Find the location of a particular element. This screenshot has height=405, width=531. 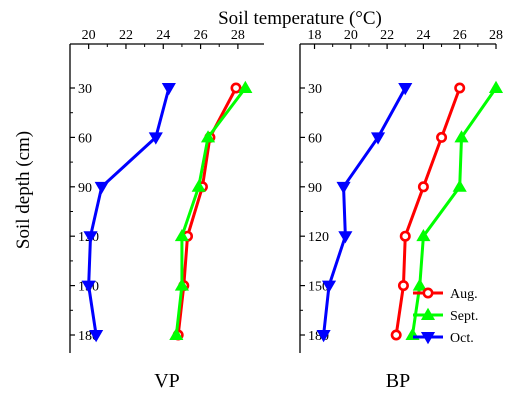

series-aug-bp is located at coordinates (428, 211).